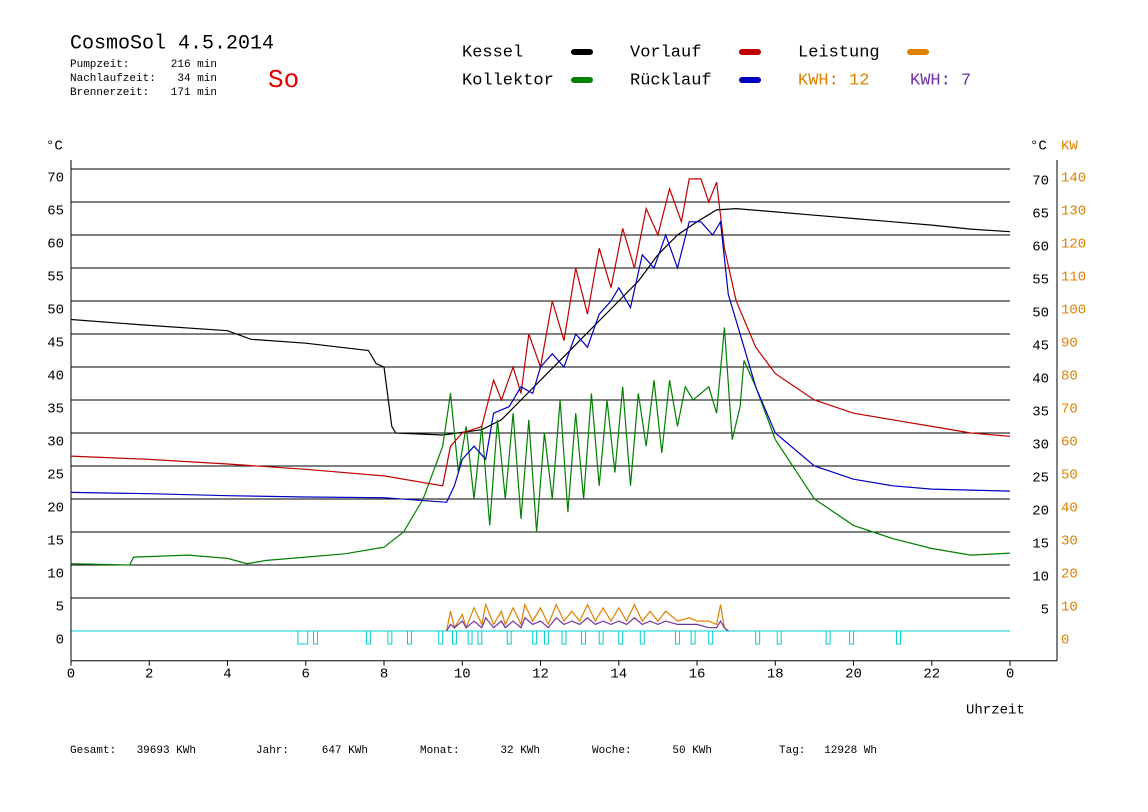 Image resolution: width=1148 pixels, height=812 pixels. Describe the element at coordinates (55, 443) in the screenshot. I see `y-tick-label: 30` at that location.